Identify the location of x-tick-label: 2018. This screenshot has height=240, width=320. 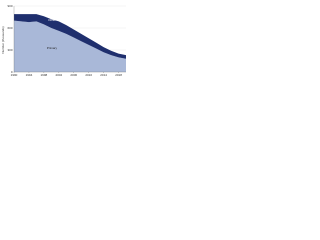
(118, 75).